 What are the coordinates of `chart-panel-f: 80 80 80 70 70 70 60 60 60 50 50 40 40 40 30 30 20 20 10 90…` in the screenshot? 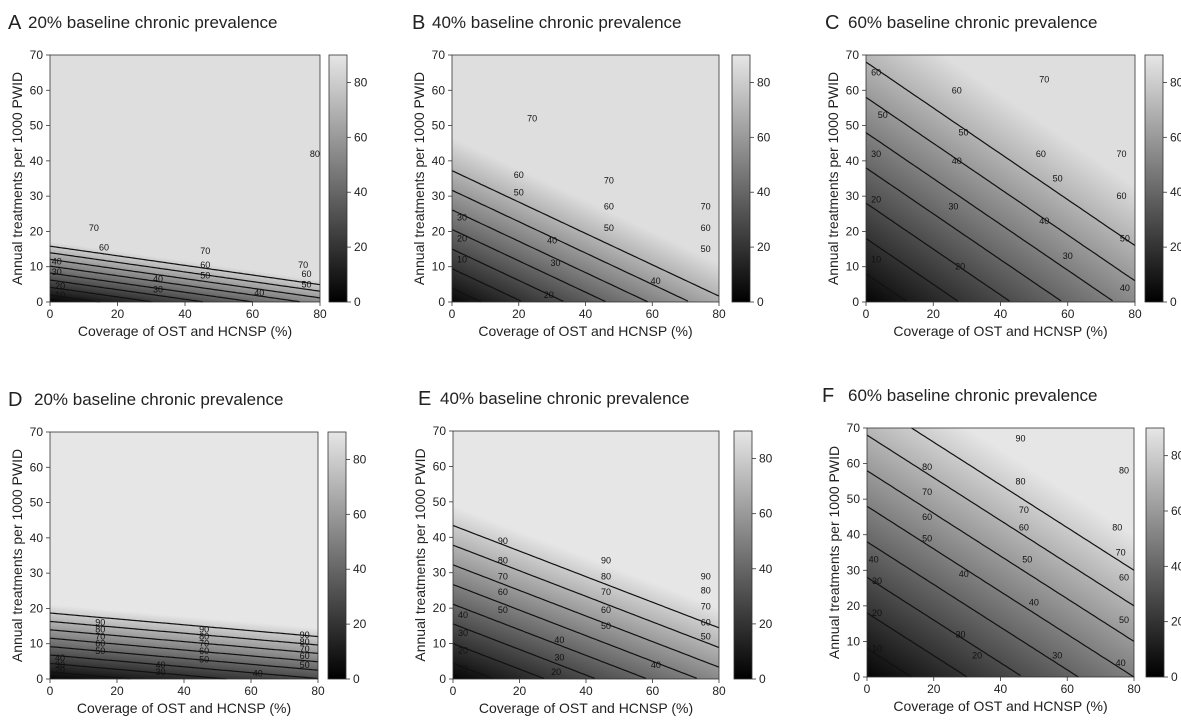 It's located at (1001, 549).